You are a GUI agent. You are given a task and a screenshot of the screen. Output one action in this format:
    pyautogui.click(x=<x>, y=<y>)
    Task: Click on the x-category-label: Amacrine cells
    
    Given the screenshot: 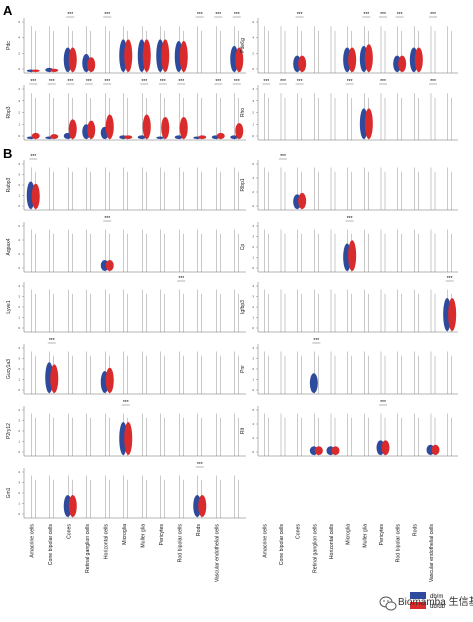 What is the action you would take?
    pyautogui.click(x=265, y=541)
    